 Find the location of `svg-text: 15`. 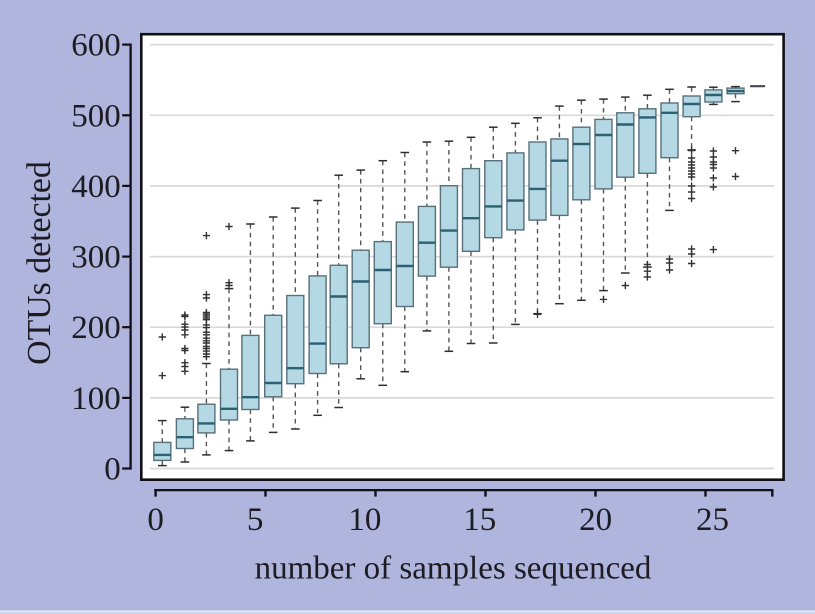

svg-text: 15 is located at coordinates (479, 520).